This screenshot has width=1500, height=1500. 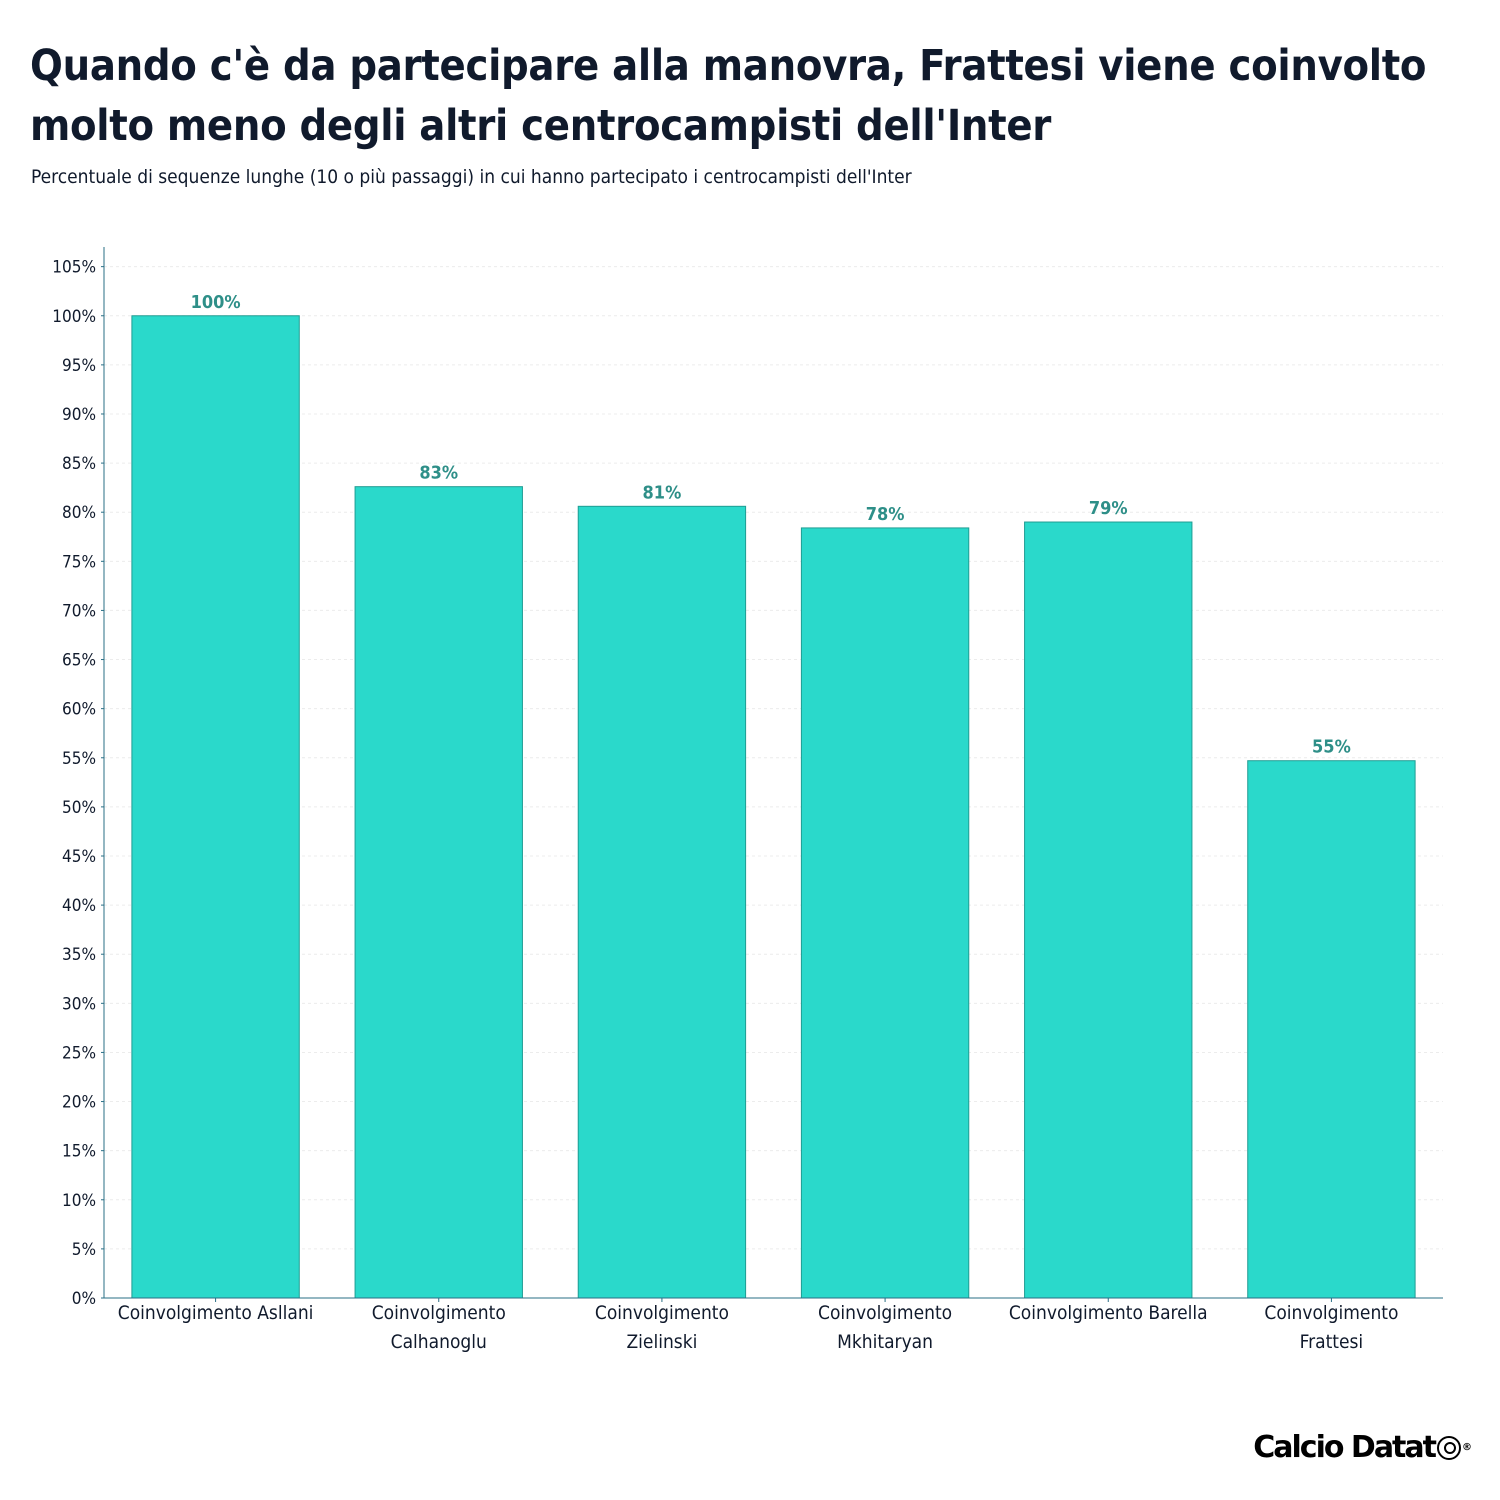 I want to click on y-tick-label: 75%, so click(x=79, y=562).